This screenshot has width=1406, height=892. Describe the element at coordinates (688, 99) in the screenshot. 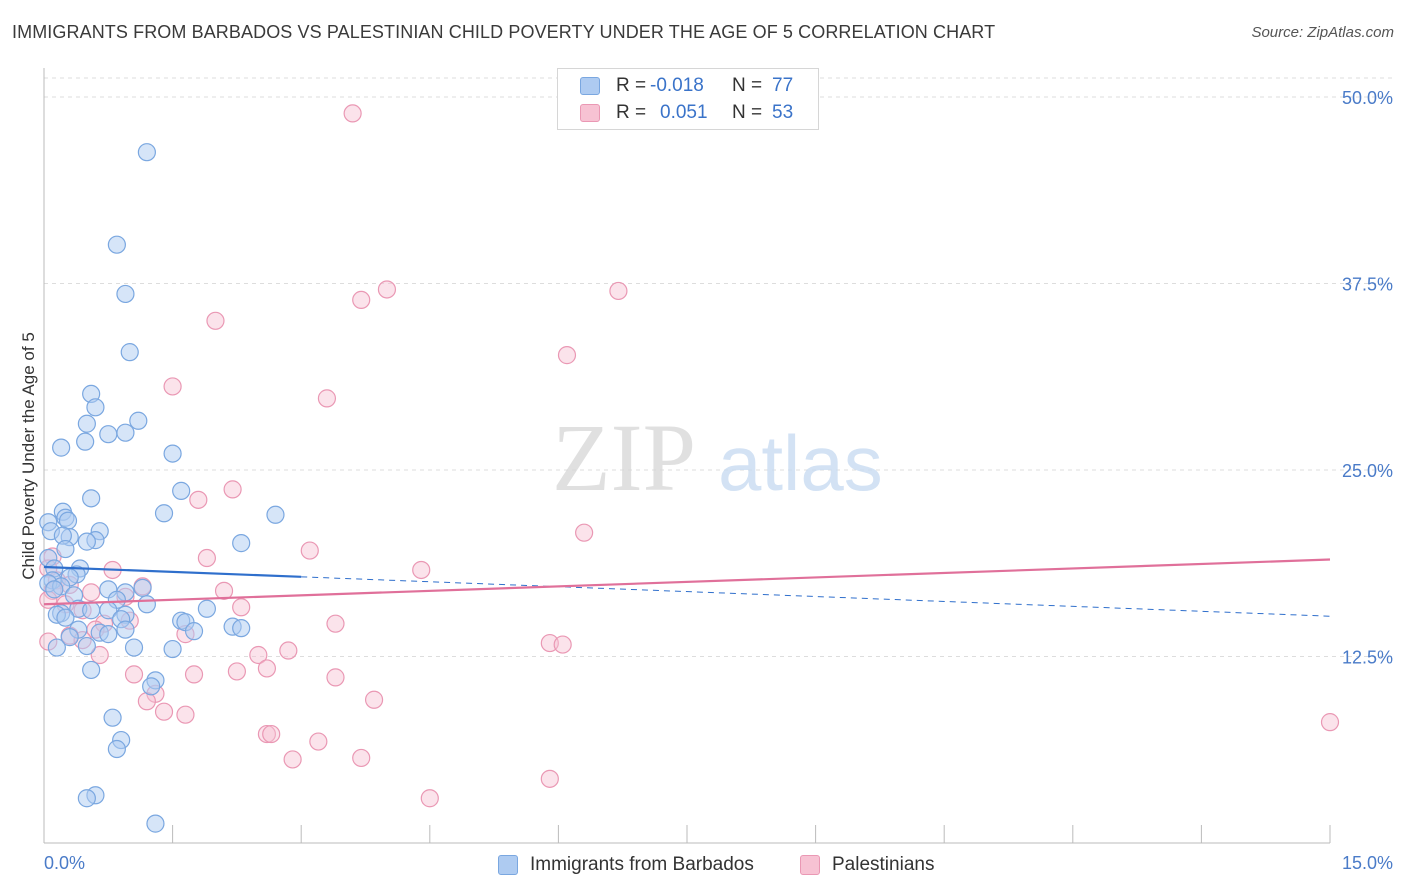

I see `stats-legend: R = -0.018 N = 77 R = 0.051 N = 53` at that location.